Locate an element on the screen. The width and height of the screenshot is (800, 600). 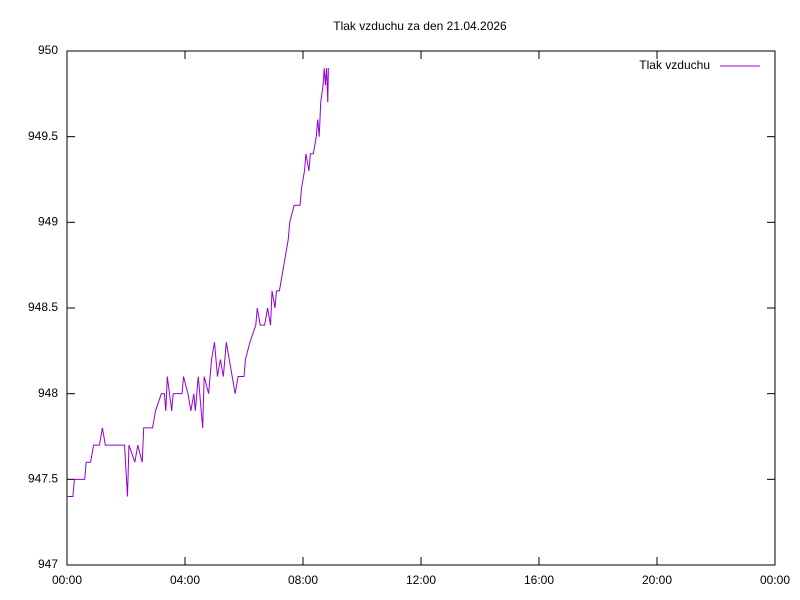
y-tick-label: 950 is located at coordinates (48, 50).